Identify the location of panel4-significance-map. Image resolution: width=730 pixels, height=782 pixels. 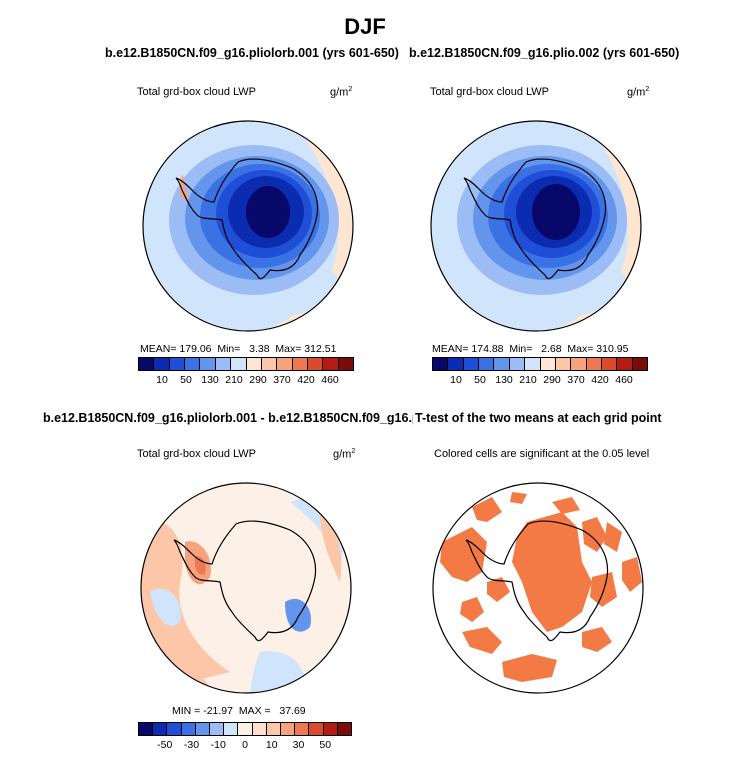
(538, 588).